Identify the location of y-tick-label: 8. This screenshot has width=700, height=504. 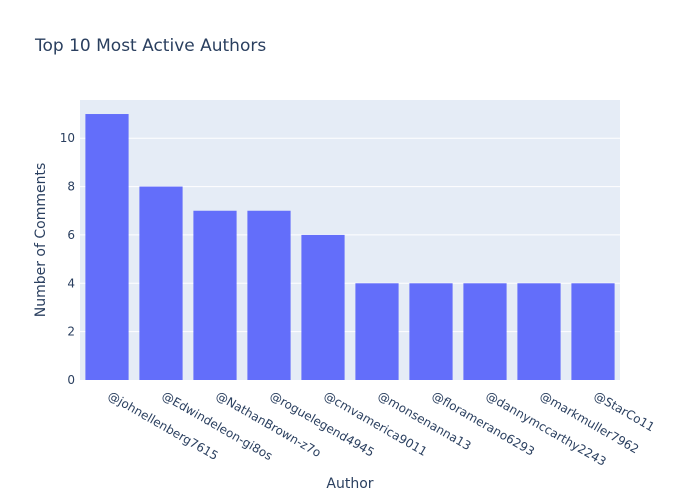
(71, 187).